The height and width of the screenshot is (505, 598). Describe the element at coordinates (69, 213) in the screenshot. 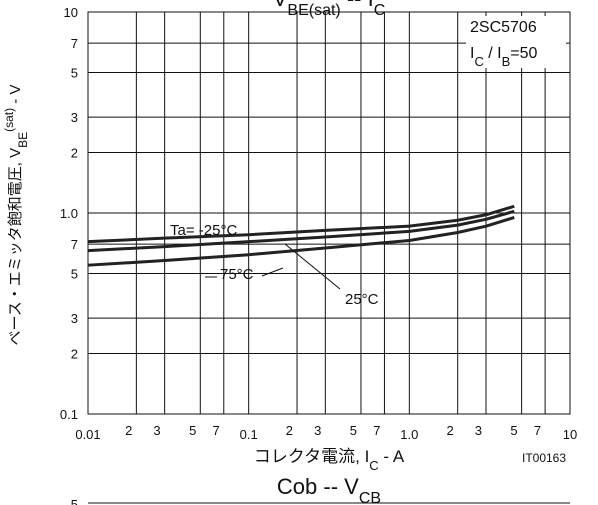

I see `y-tick-label: 1.0` at that location.